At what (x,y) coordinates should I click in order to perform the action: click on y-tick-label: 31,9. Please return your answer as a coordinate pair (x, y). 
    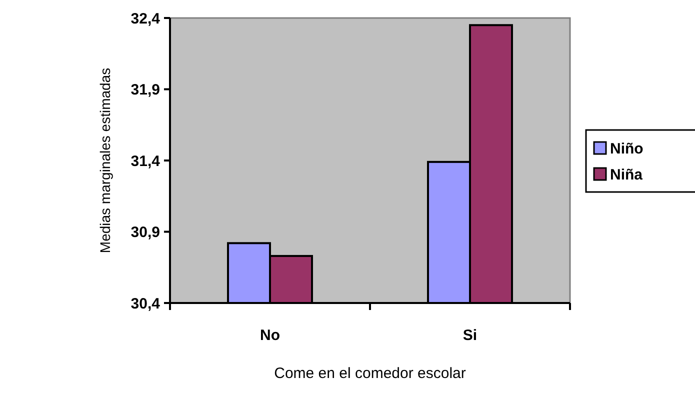
    Looking at the image, I should click on (145, 90).